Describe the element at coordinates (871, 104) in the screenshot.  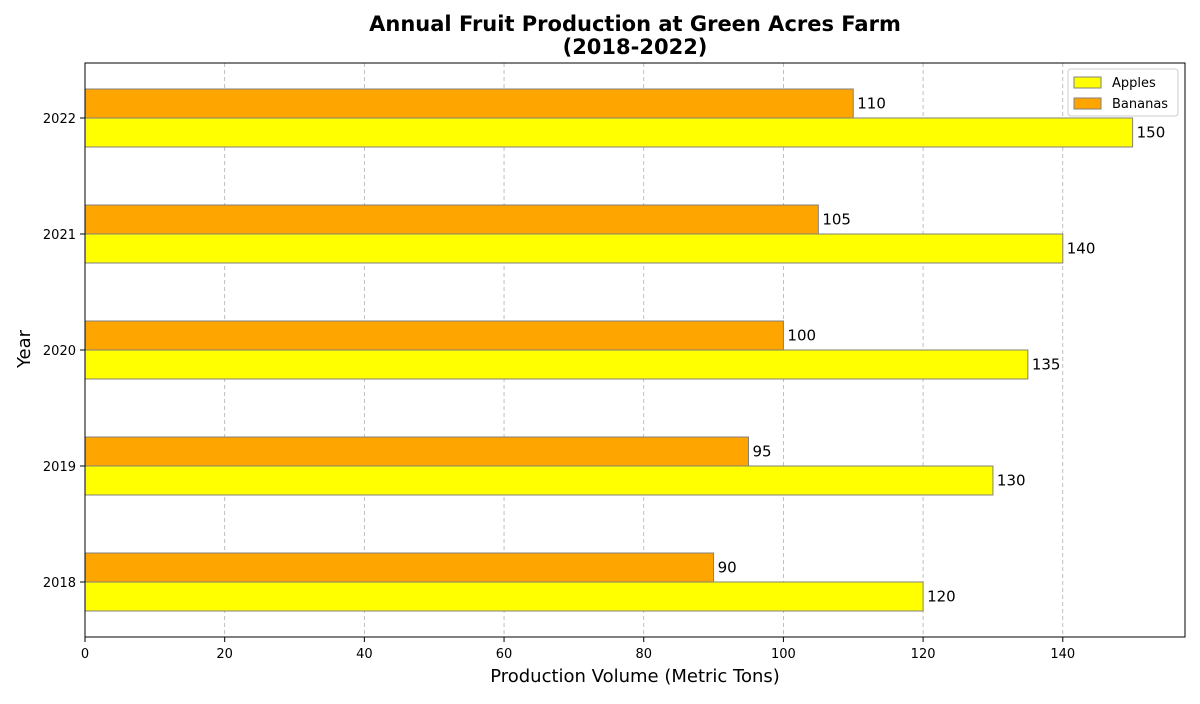
I see `data-label-bananas-2022: 110` at that location.